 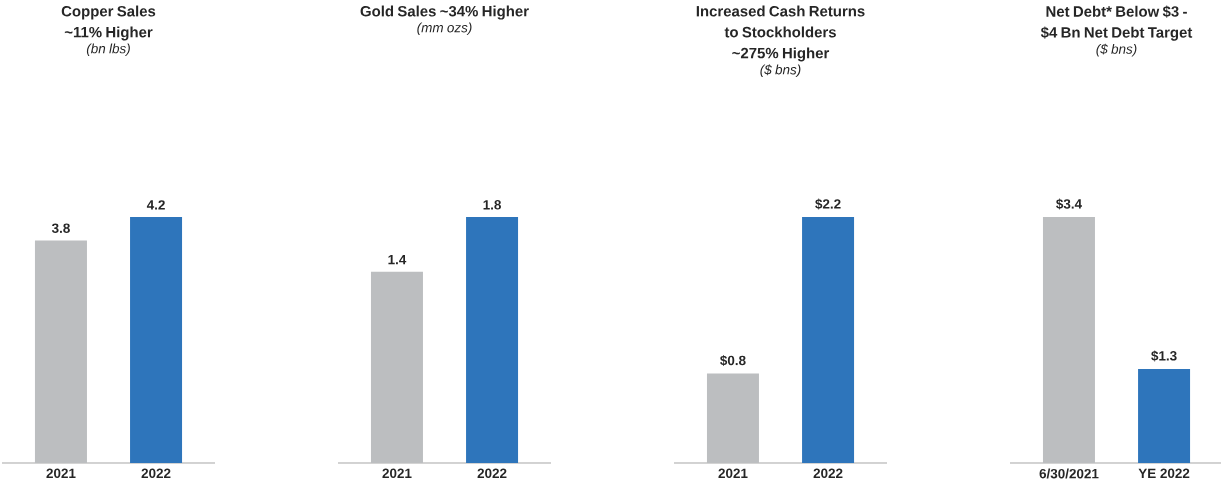 What do you see at coordinates (444, 12) in the screenshot?
I see `chart-title: Gold Sales ~34% Higher` at bounding box center [444, 12].